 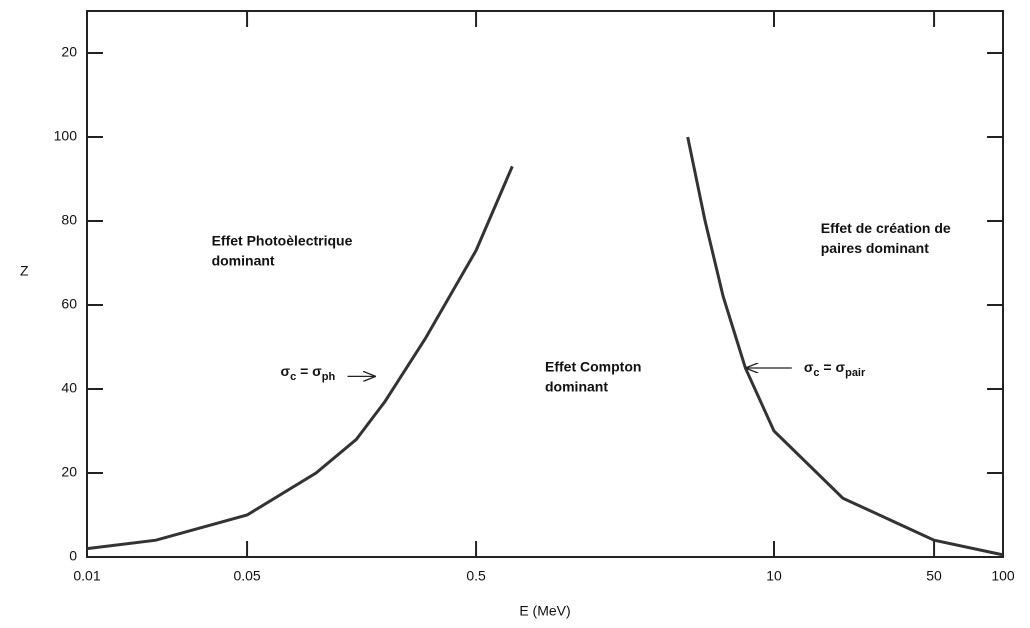 I want to click on y-axis-label: Z, so click(x=24, y=271).